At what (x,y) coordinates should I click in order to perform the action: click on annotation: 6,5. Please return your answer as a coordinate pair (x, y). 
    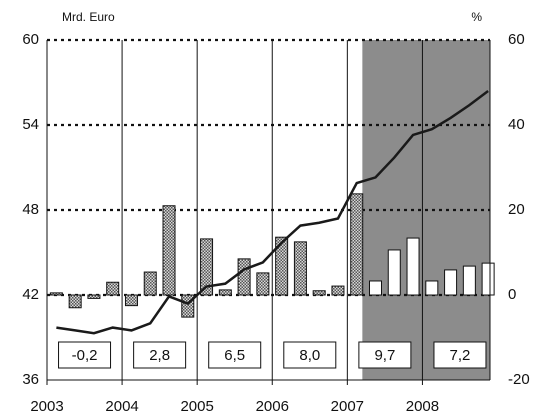
    Looking at the image, I should click on (234, 355).